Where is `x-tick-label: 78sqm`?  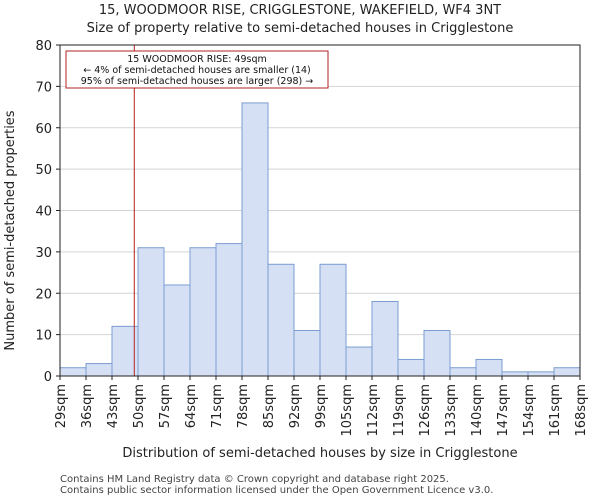 x-tick-label: 78sqm is located at coordinates (243, 406).